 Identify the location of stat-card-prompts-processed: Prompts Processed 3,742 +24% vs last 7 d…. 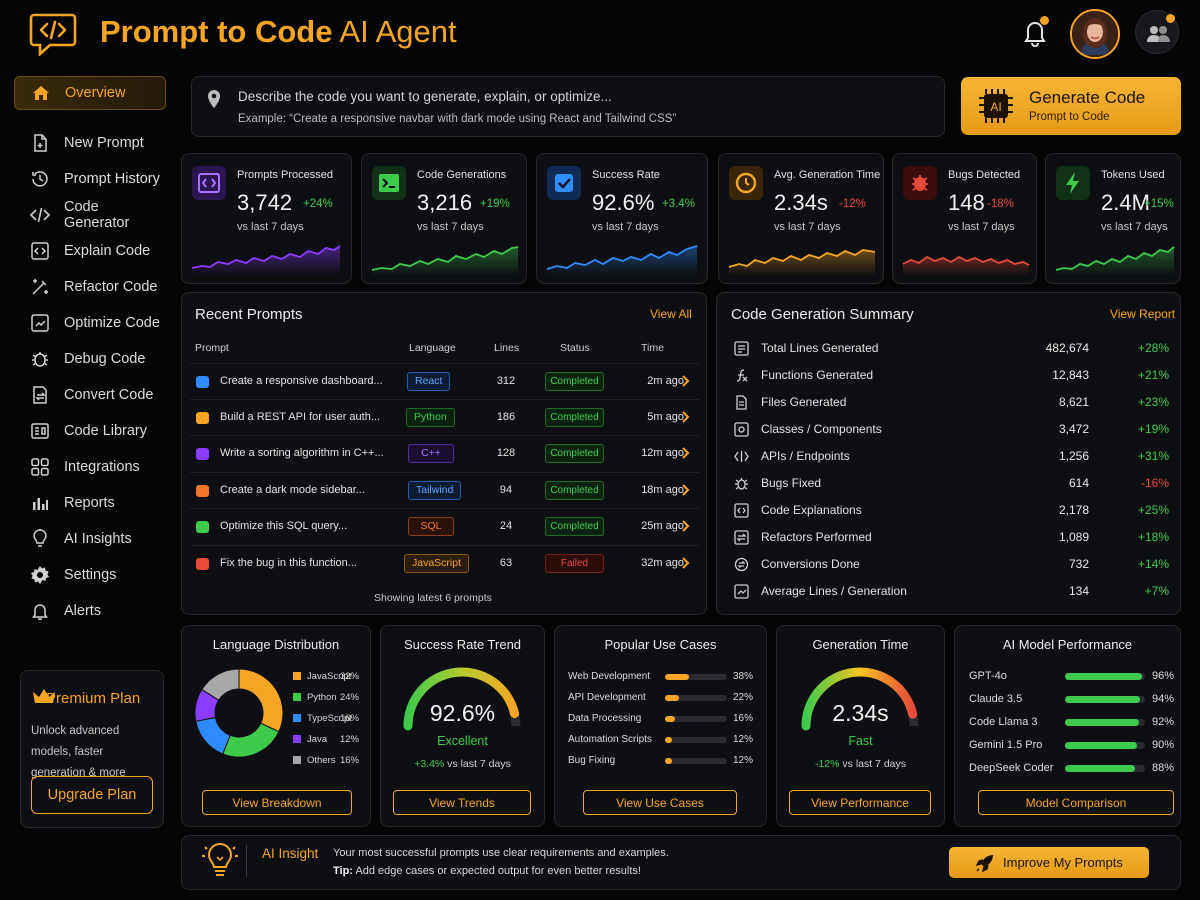
(266, 218).